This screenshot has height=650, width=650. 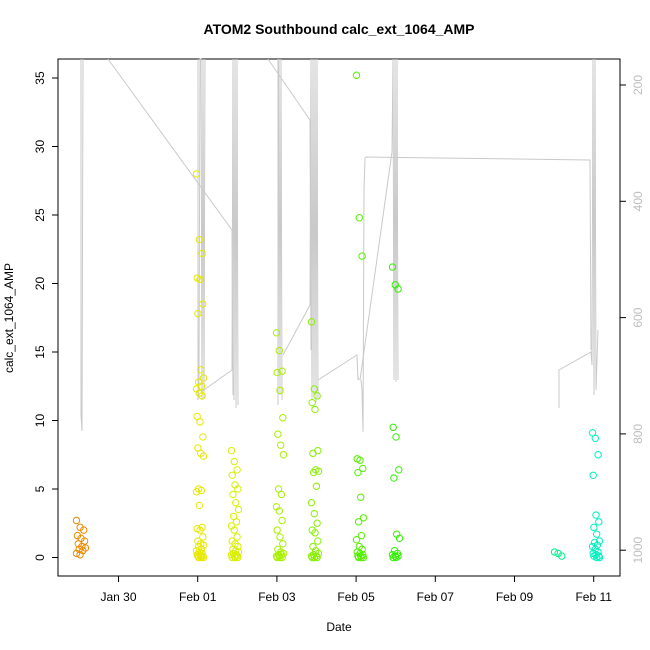 I want to click on y-tick-label: 15, so click(x=40, y=352).